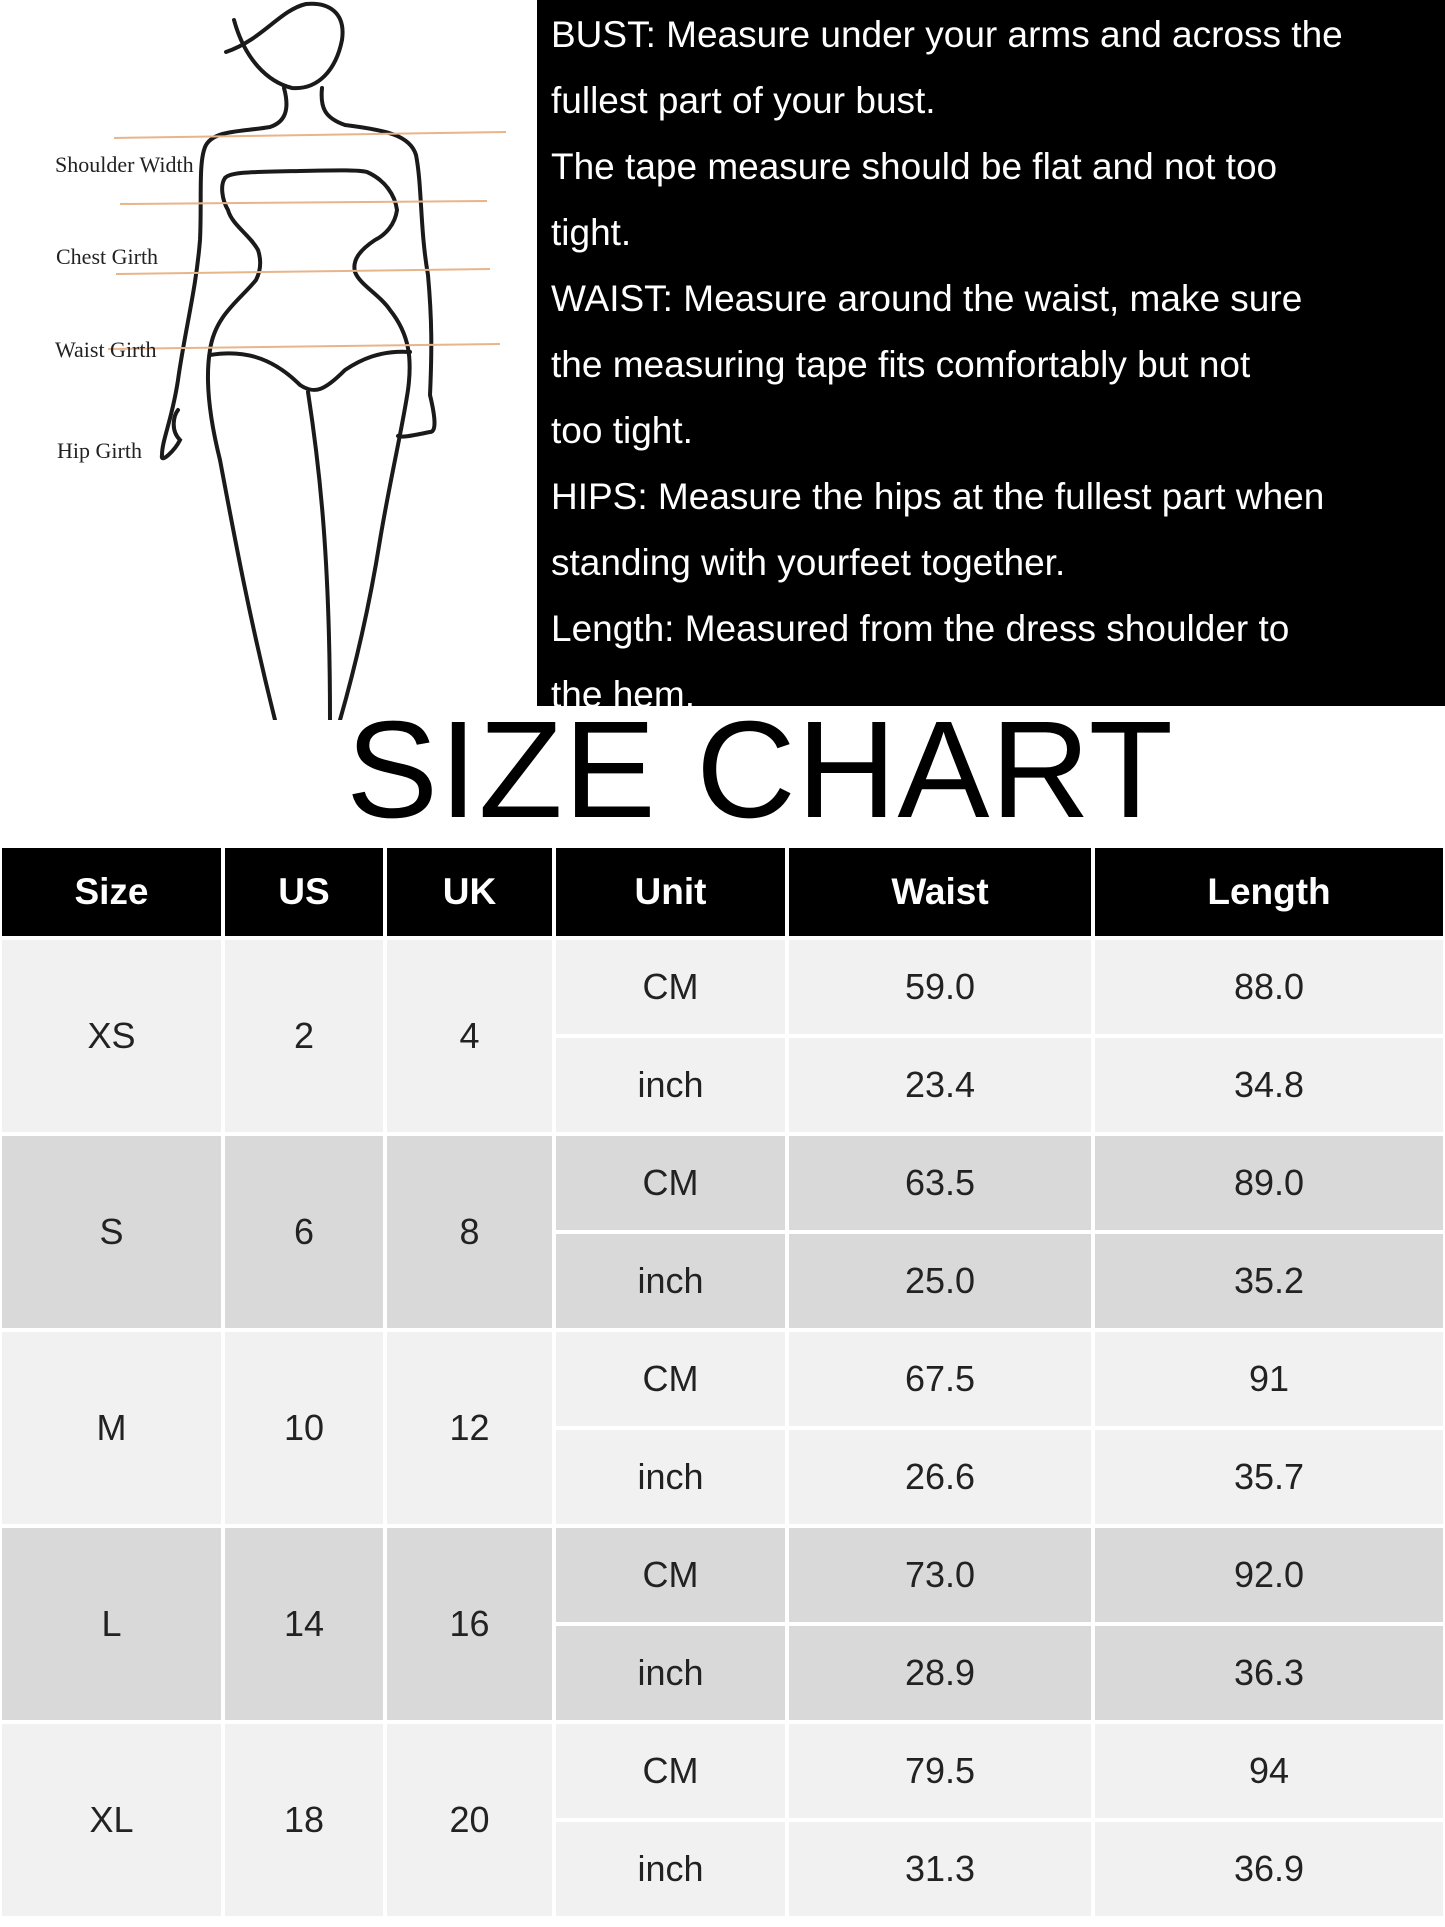 This screenshot has height=1927, width=1445. I want to click on cell-waist: 73.0, so click(940, 1575).